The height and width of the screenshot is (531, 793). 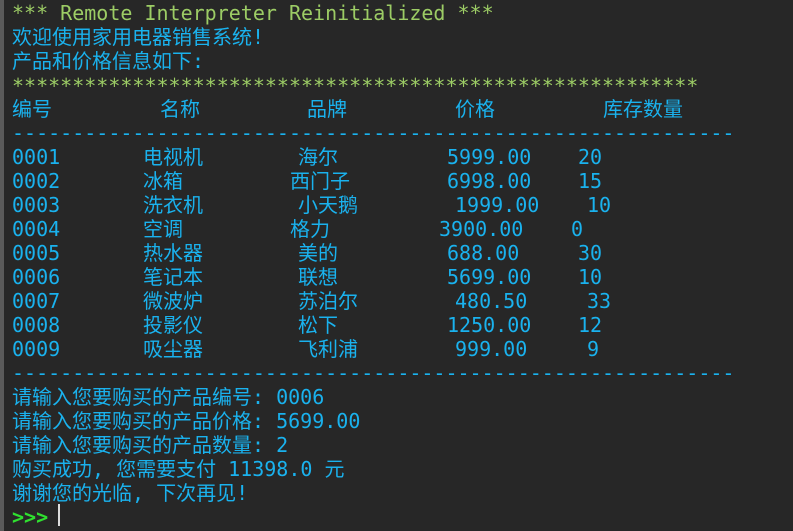 I want to click on cell-name: 洗衣机, so click(x=173, y=205).